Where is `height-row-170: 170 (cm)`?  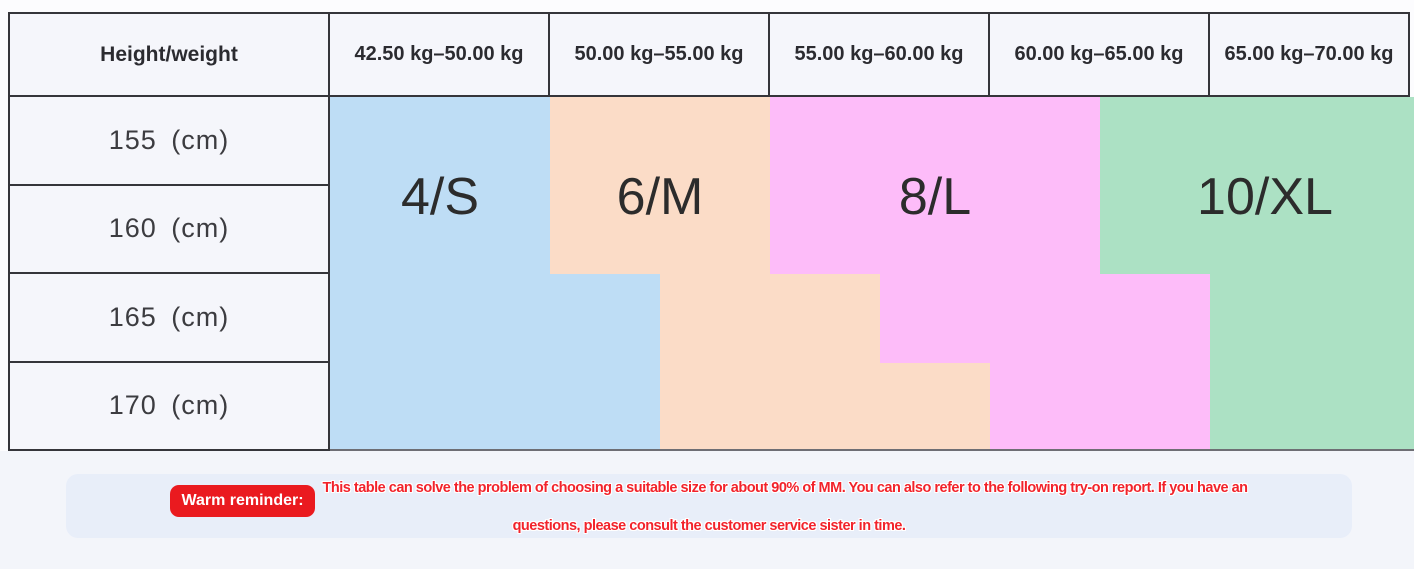
height-row-170: 170 (cm) is located at coordinates (169, 405).